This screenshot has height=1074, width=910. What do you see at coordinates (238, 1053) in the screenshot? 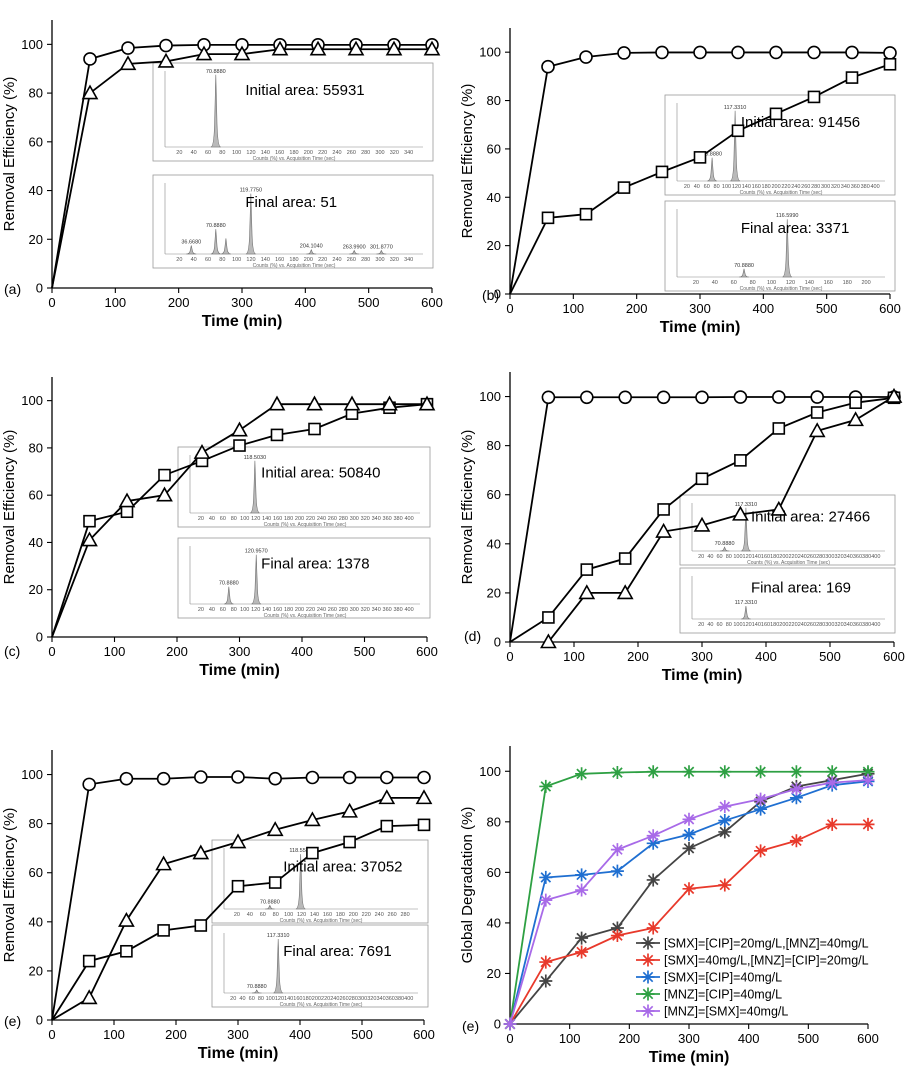
I see `x-axis-label: Time (min)` at bounding box center [238, 1053].